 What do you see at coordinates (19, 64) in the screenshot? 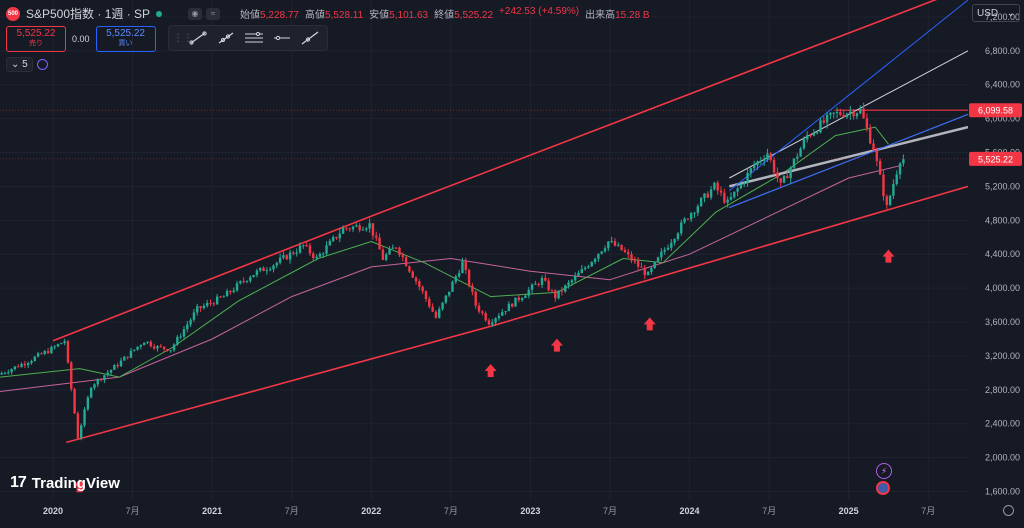
I see `indicator-toggle: ⌄ 5` at bounding box center [19, 64].